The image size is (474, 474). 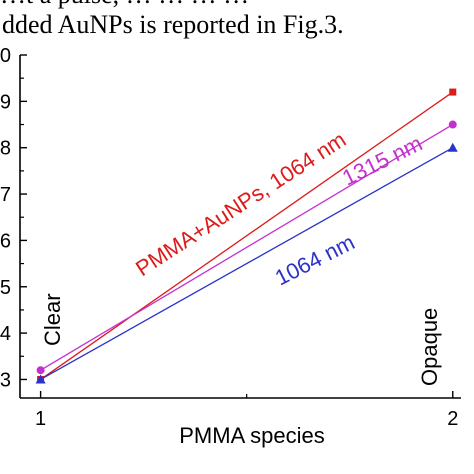 I want to click on y-tick-label: 6, so click(x=5, y=241).